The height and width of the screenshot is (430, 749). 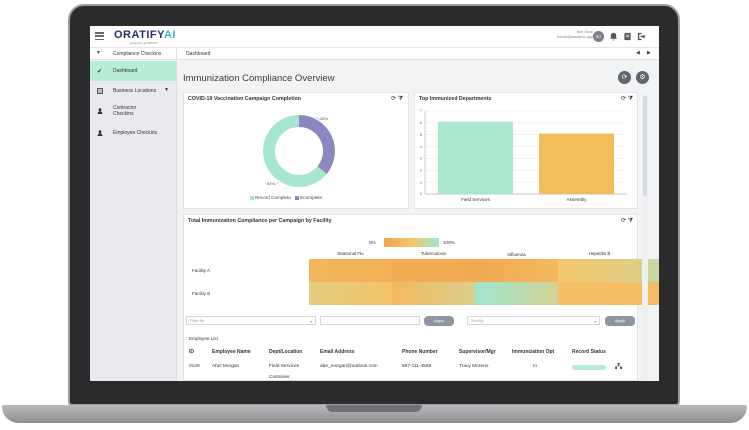 I want to click on donut-leader-incomplete, so click(x=318, y=118).